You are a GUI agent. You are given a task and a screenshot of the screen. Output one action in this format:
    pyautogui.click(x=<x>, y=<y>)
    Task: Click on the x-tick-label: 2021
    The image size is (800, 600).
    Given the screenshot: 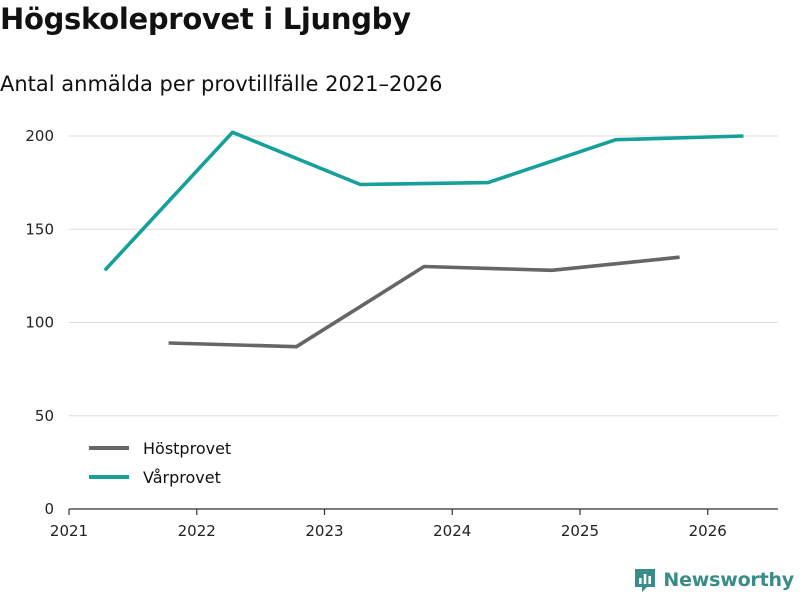 What is the action you would take?
    pyautogui.click(x=69, y=531)
    